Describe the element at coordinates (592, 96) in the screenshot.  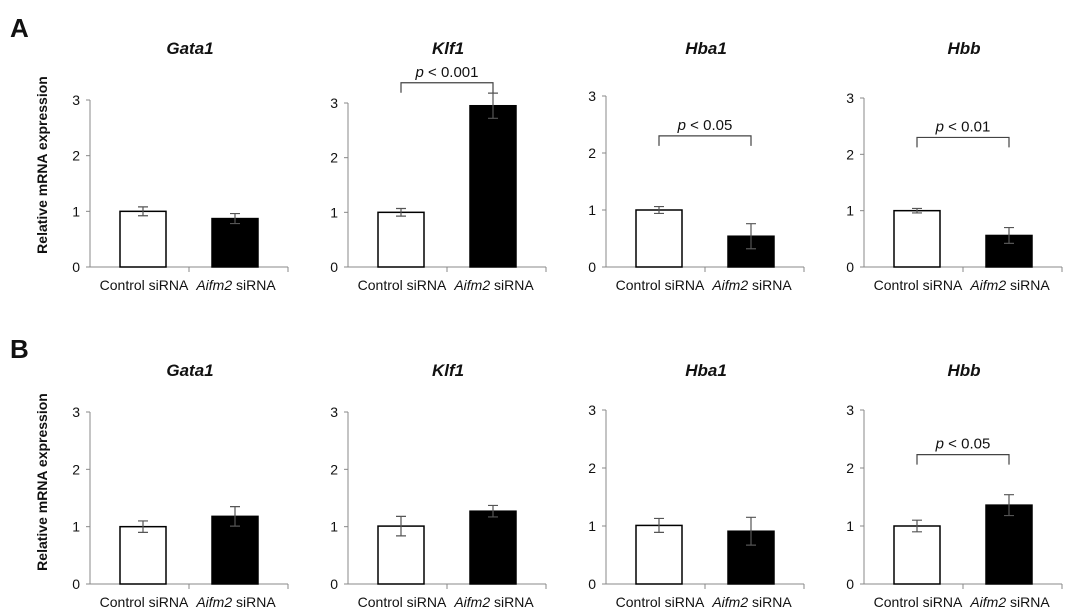
I see `panel-a-hba1-y-tick-label: 3` at that location.